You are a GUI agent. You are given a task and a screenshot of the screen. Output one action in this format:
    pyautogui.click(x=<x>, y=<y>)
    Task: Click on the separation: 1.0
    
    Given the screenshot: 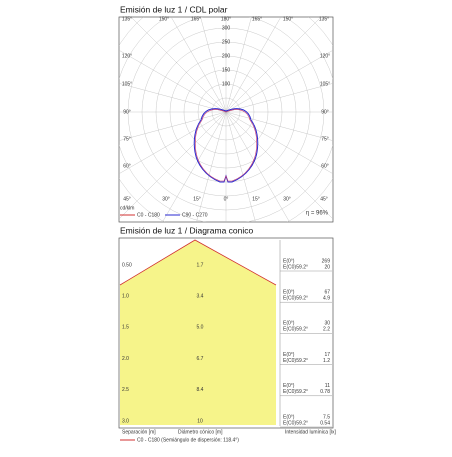 What is the action you would take?
    pyautogui.click(x=125, y=297)
    